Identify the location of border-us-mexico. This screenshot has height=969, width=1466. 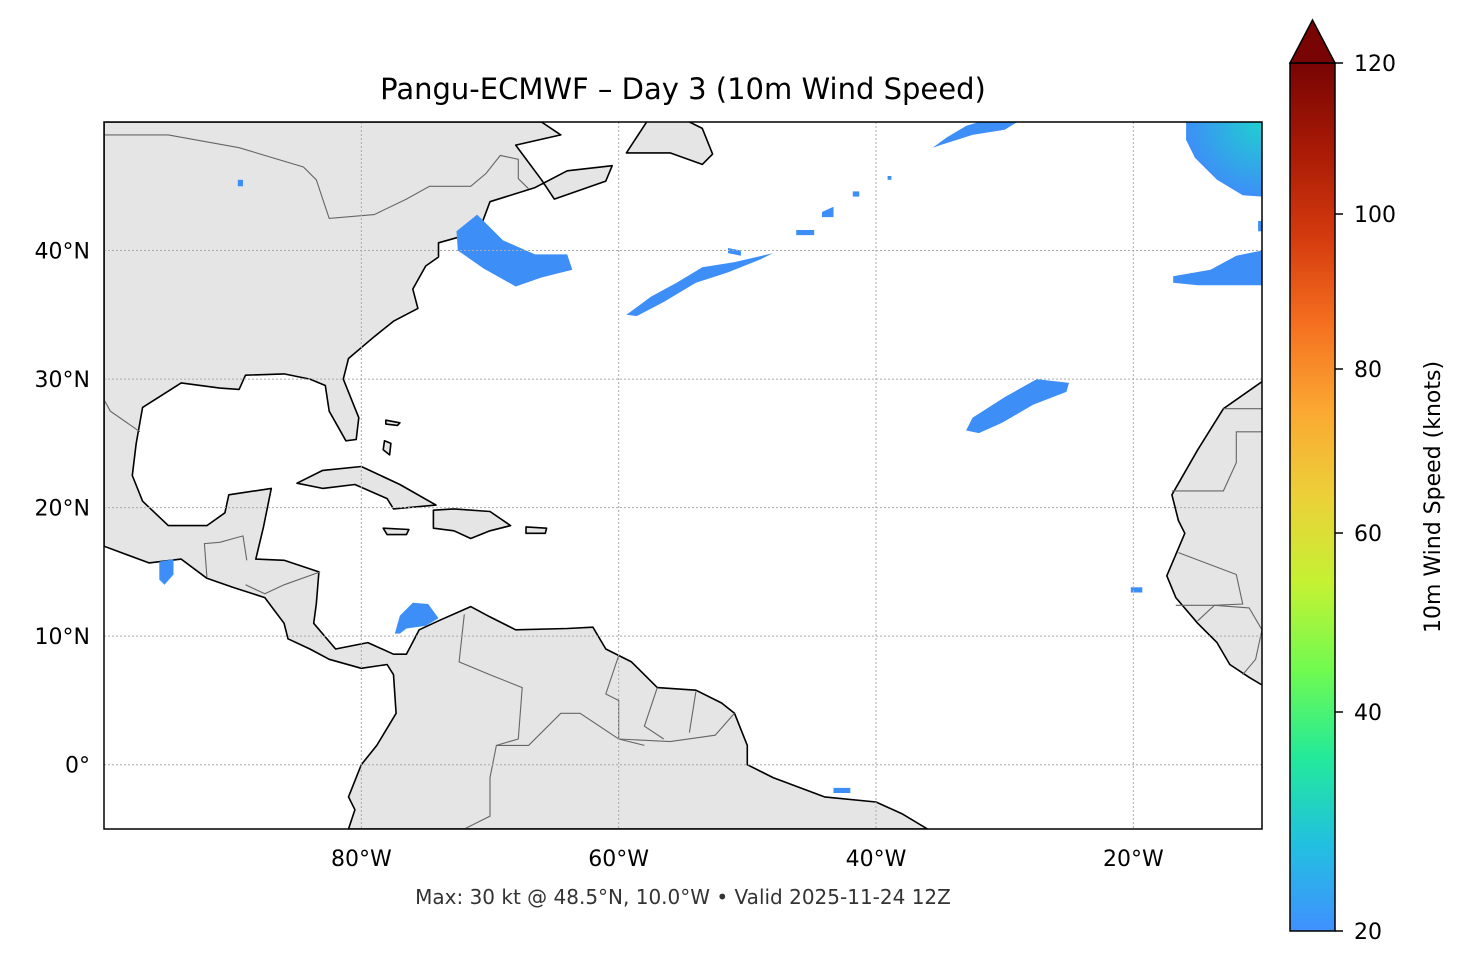
(122, 416).